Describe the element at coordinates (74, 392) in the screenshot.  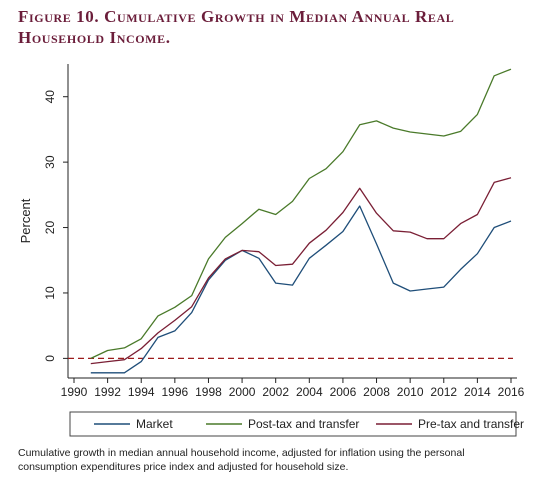
I see `x-tick-label: 1990` at that location.